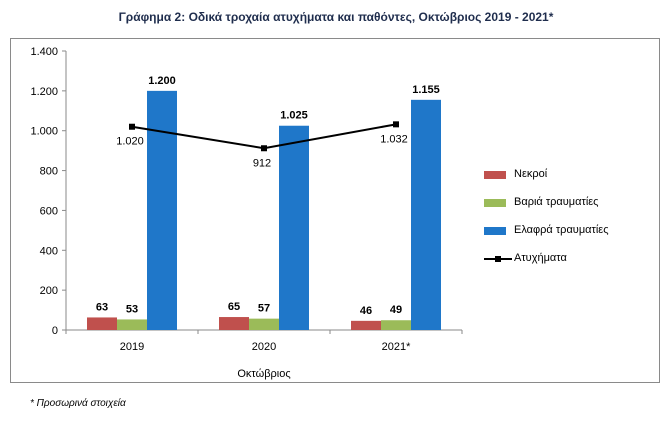  I want to click on y-tick-label: 200, so click(49, 291).